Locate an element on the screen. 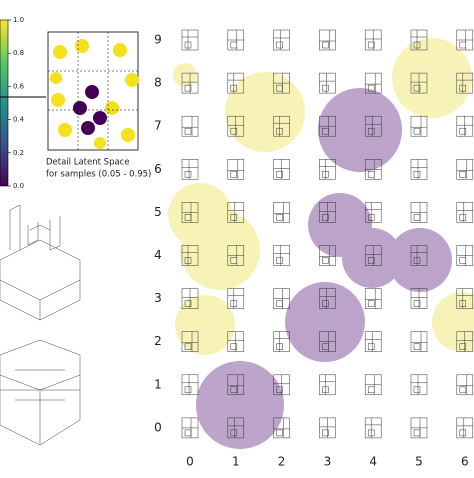 The image size is (474, 478). col-label: 3 is located at coordinates (328, 462).